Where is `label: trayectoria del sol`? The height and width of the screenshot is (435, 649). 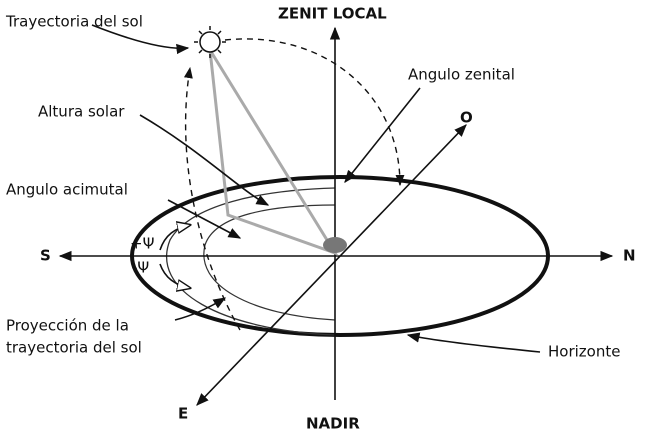
label: trayectoria del sol is located at coordinates (74, 348).